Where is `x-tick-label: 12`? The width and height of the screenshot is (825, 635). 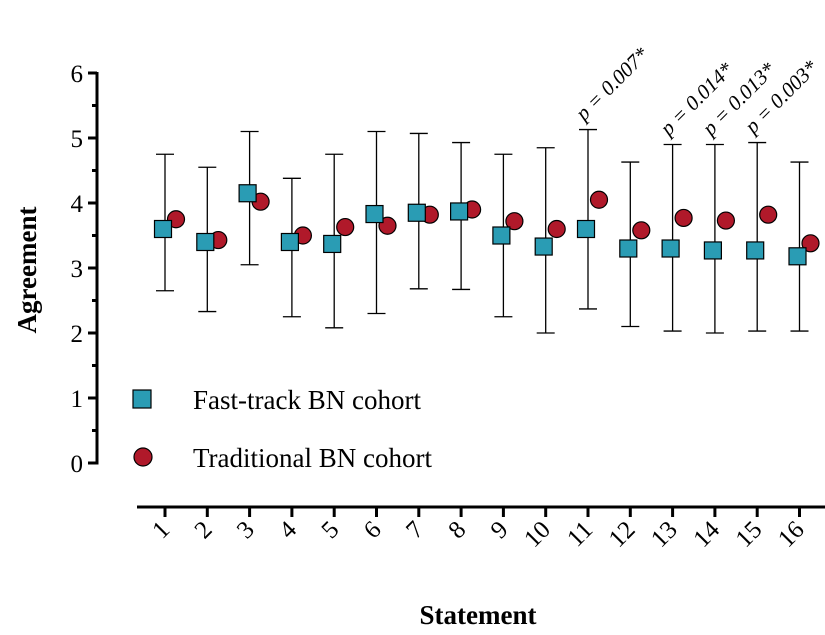
x-tick-label: 12 is located at coordinates (622, 534).